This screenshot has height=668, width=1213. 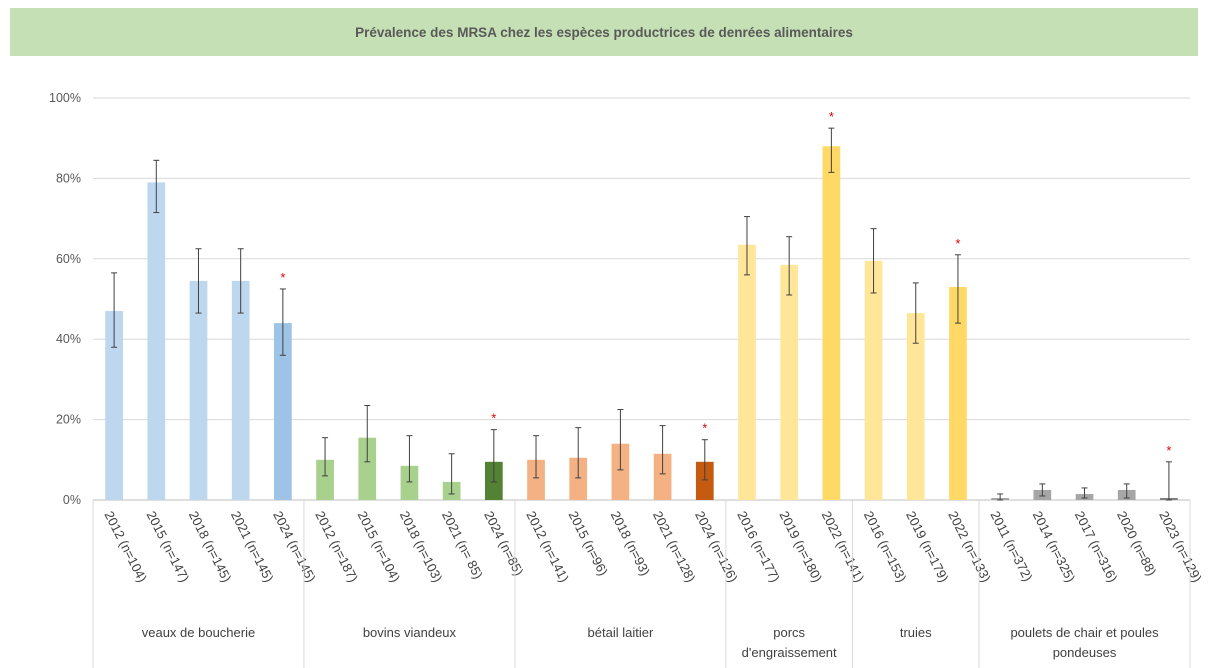 What do you see at coordinates (125, 547) in the screenshot?
I see `x-tick-label: 2012 (n=104)` at bounding box center [125, 547].